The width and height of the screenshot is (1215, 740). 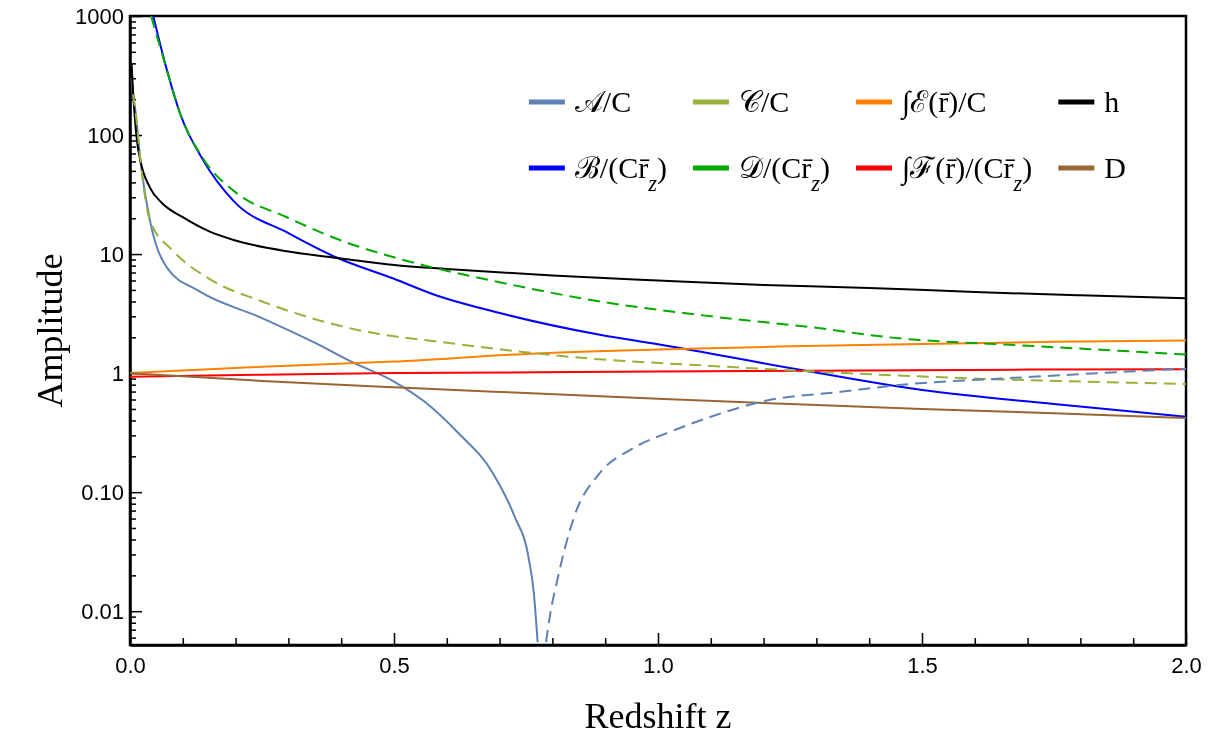 What do you see at coordinates (102, 492) in the screenshot?
I see `y-tick-label: 0.10` at bounding box center [102, 492].